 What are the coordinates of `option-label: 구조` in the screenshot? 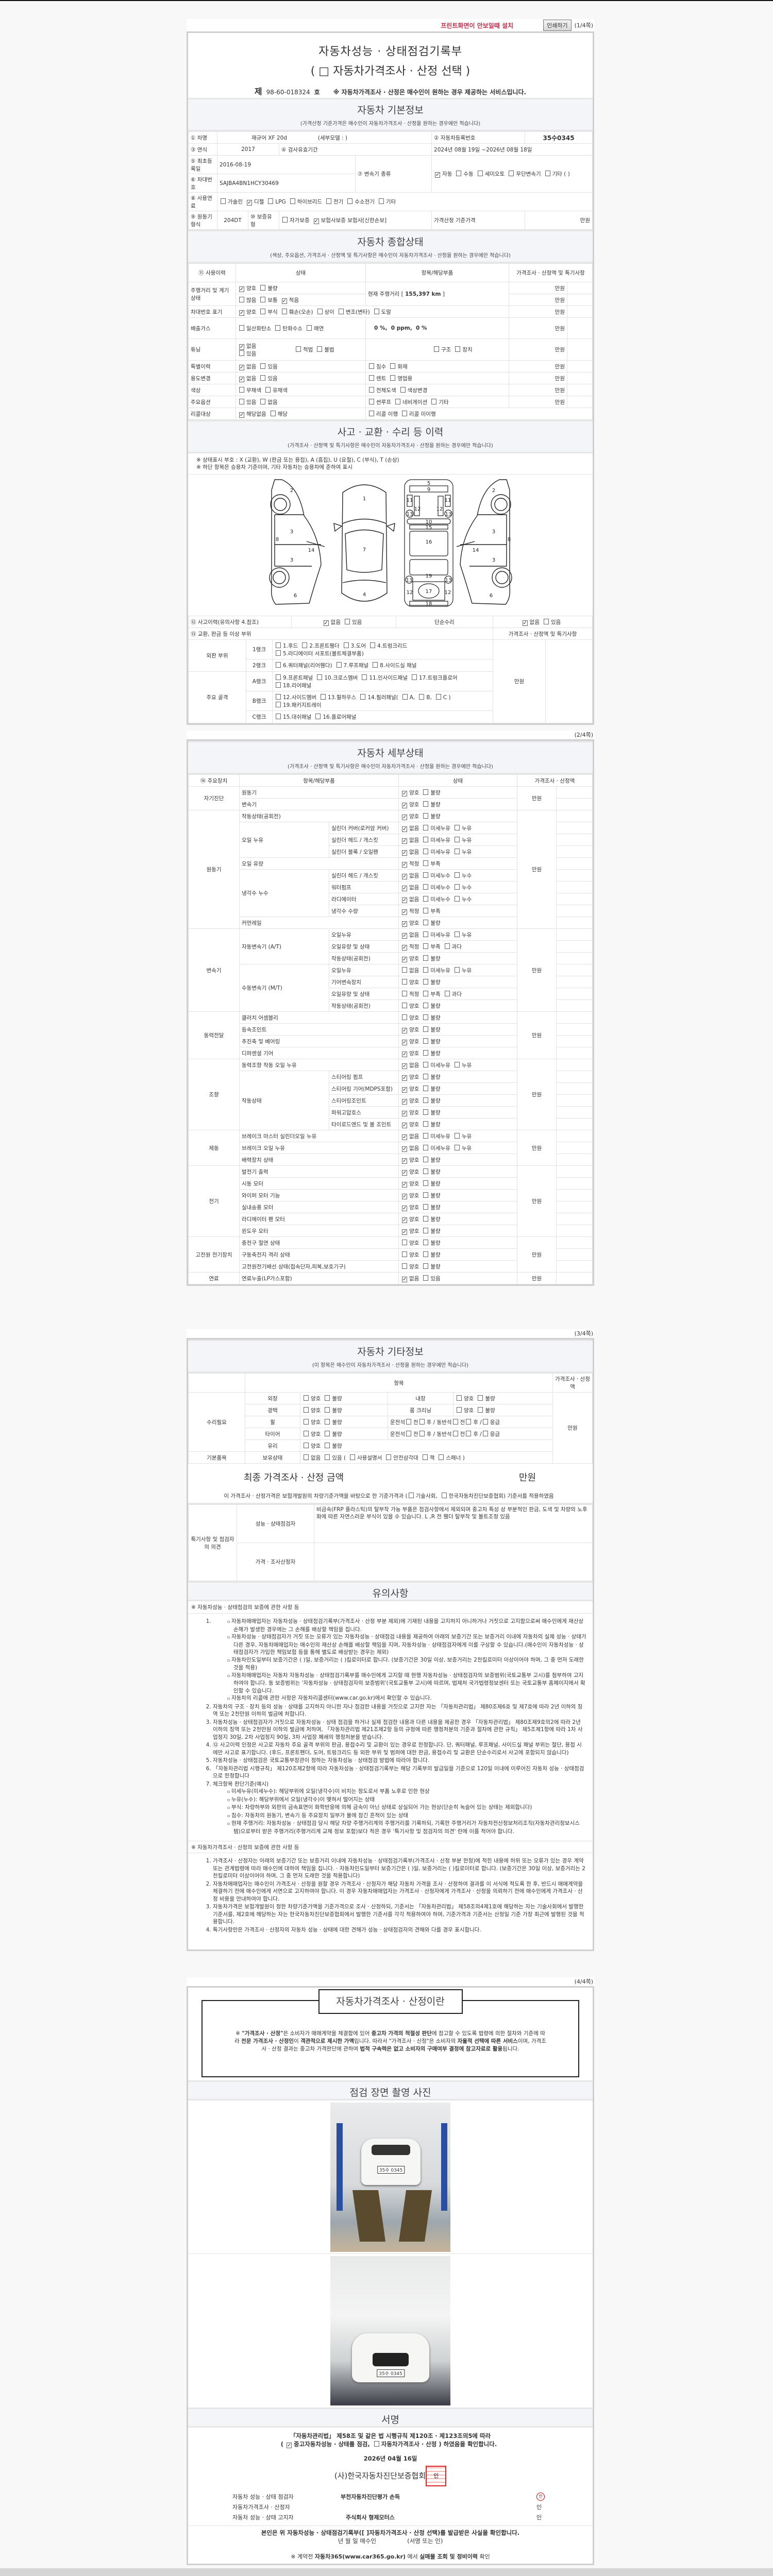 It's located at (446, 350).